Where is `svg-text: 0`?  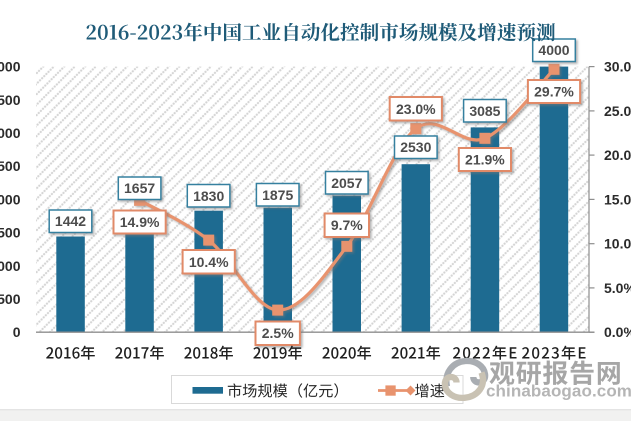 svg-text: 0 is located at coordinates (17, 332).